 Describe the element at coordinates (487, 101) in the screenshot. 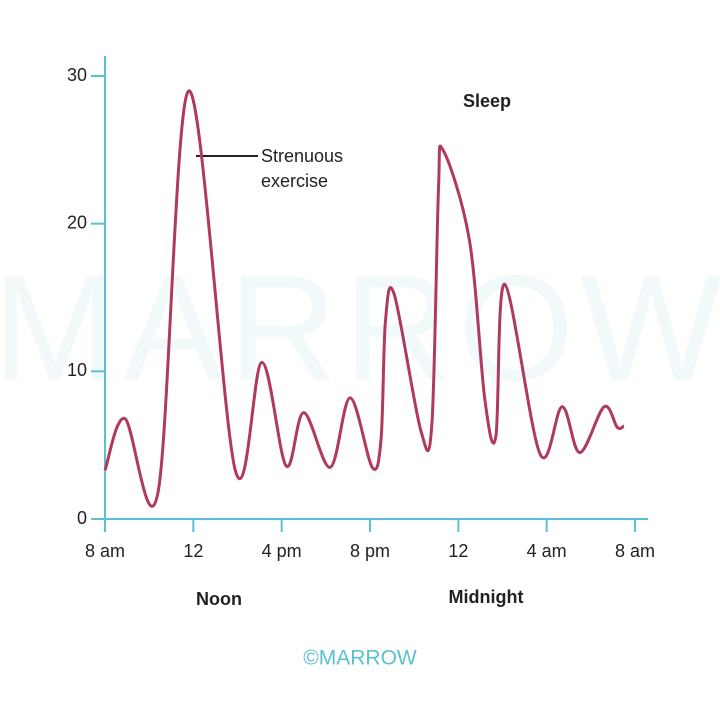

I see `annotation: Sleep` at that location.